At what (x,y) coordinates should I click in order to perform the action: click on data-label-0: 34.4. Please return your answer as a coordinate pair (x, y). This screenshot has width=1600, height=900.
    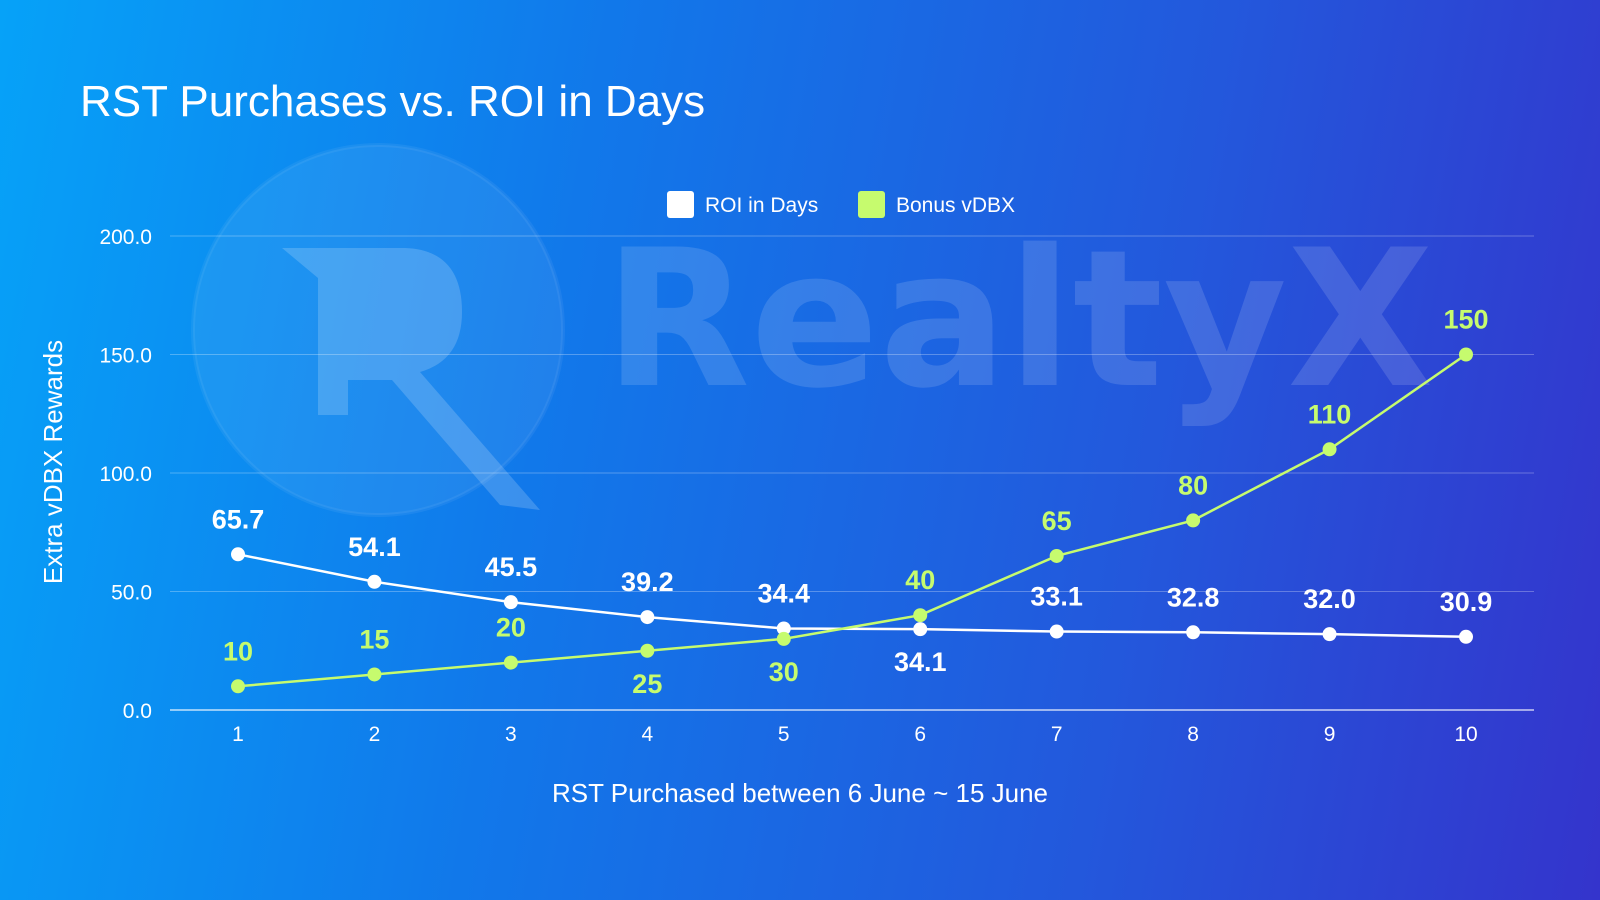
    Looking at the image, I should click on (783, 593).